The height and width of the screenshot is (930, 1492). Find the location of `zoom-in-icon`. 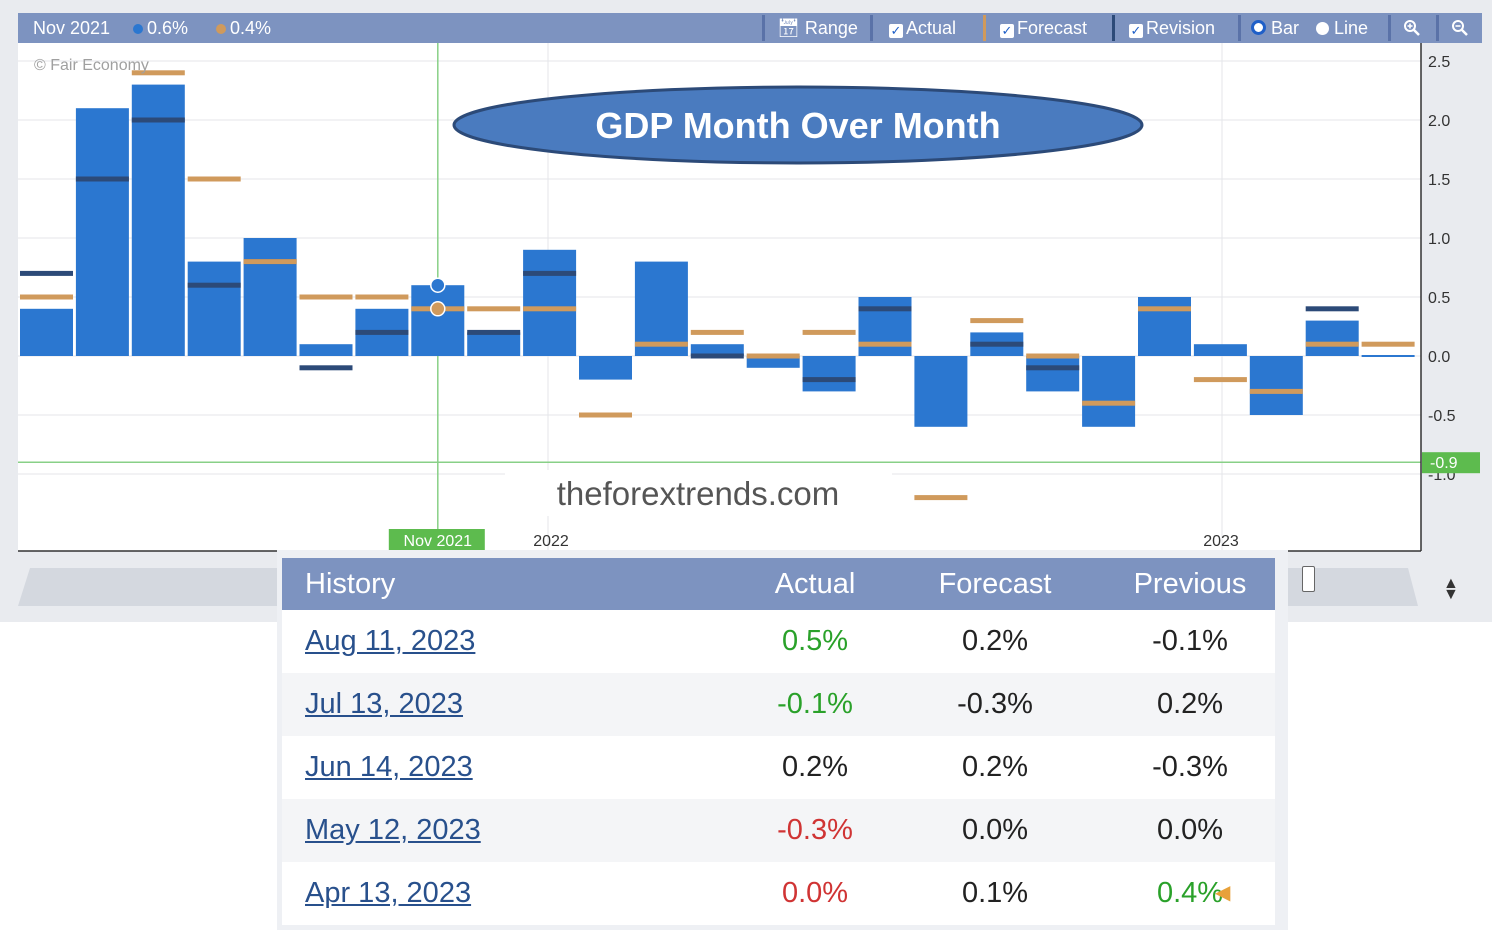

zoom-in-icon is located at coordinates (1412, 28).